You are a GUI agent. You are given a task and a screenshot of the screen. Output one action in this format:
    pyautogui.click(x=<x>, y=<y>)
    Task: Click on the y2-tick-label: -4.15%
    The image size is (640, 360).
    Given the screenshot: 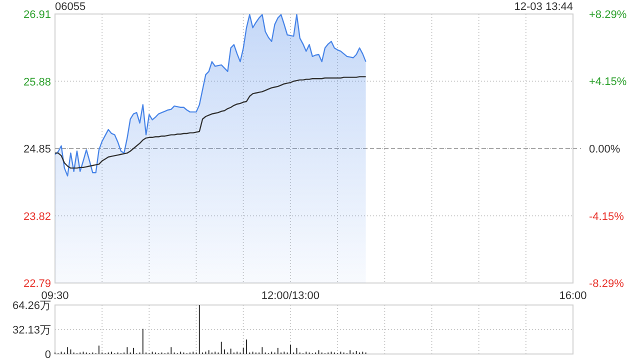 What is the action you would take?
    pyautogui.click(x=606, y=216)
    